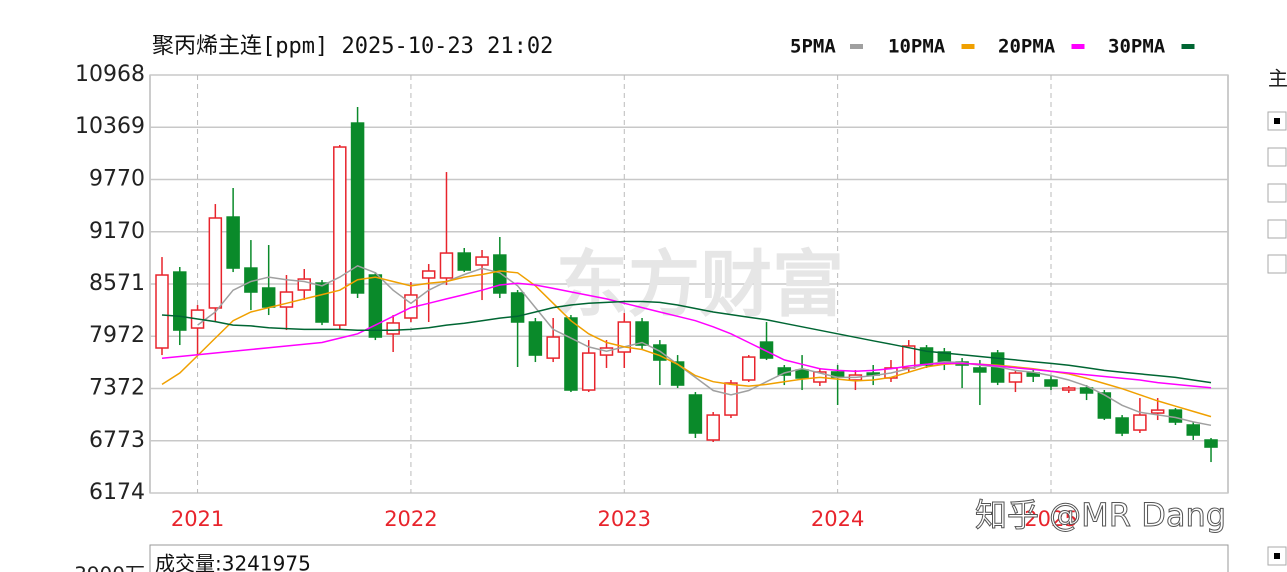 Image resolution: width=1287 pixels, height=572 pixels. I want to click on x-tick-label: 2022, so click(410, 519).